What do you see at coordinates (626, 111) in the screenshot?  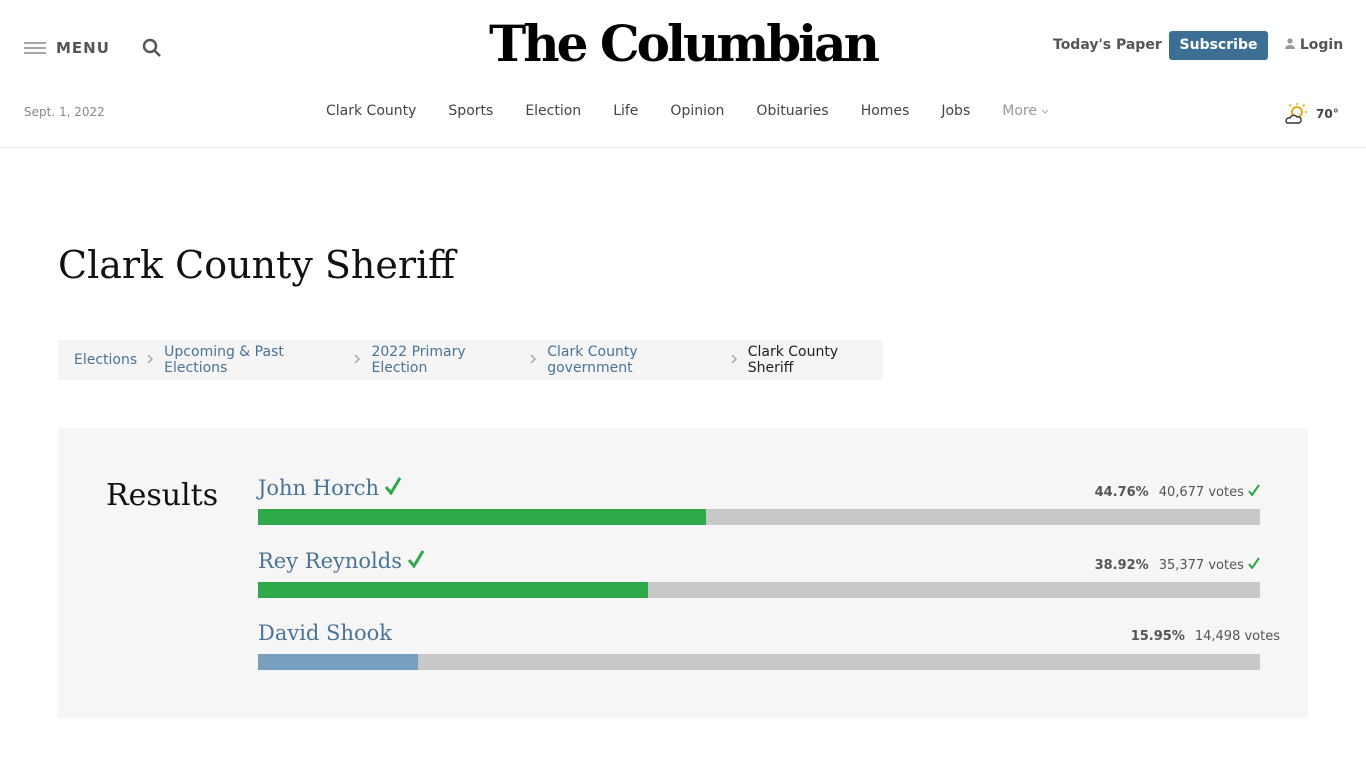 I see `nav-link: Life` at bounding box center [626, 111].